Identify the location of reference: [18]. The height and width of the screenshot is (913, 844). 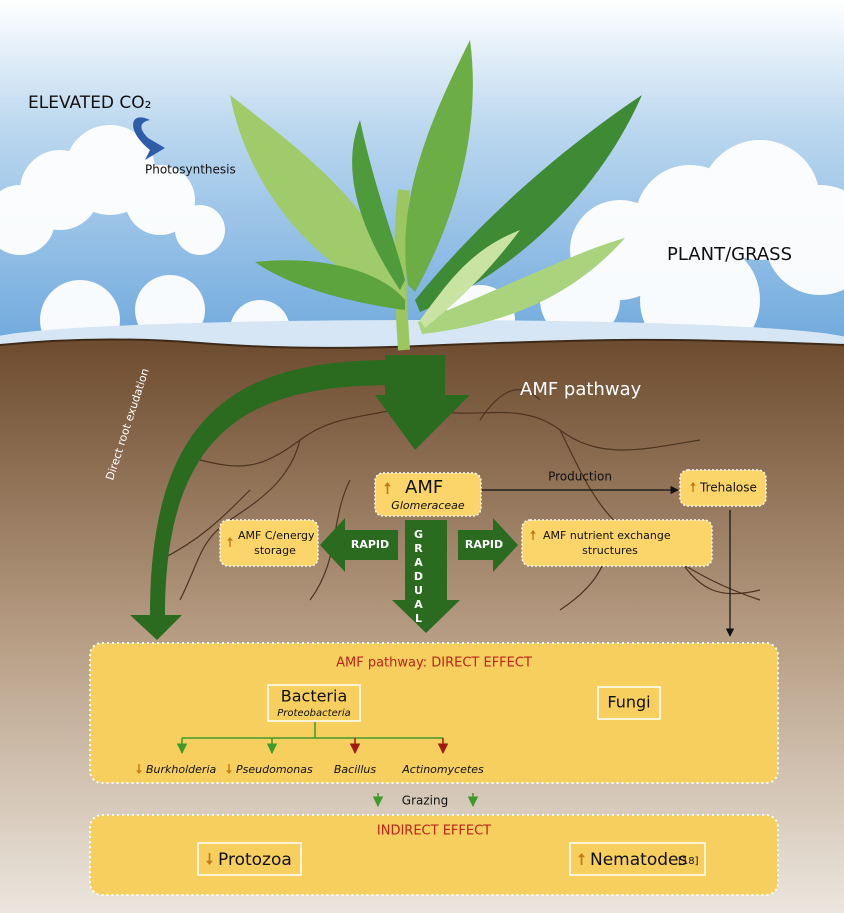
(688, 861).